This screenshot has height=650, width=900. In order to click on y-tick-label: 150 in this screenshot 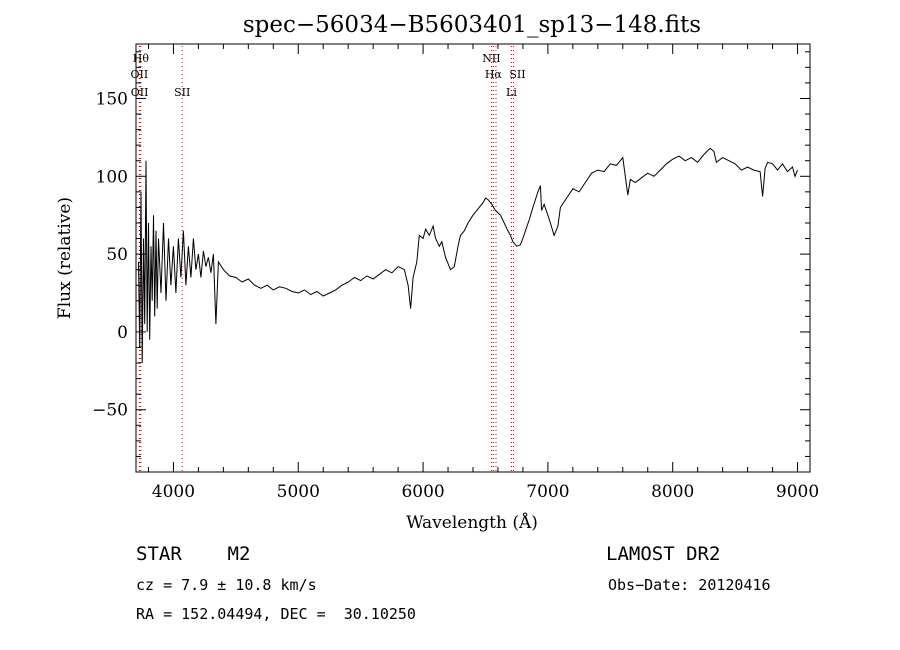, I will do `click(112, 99)`.